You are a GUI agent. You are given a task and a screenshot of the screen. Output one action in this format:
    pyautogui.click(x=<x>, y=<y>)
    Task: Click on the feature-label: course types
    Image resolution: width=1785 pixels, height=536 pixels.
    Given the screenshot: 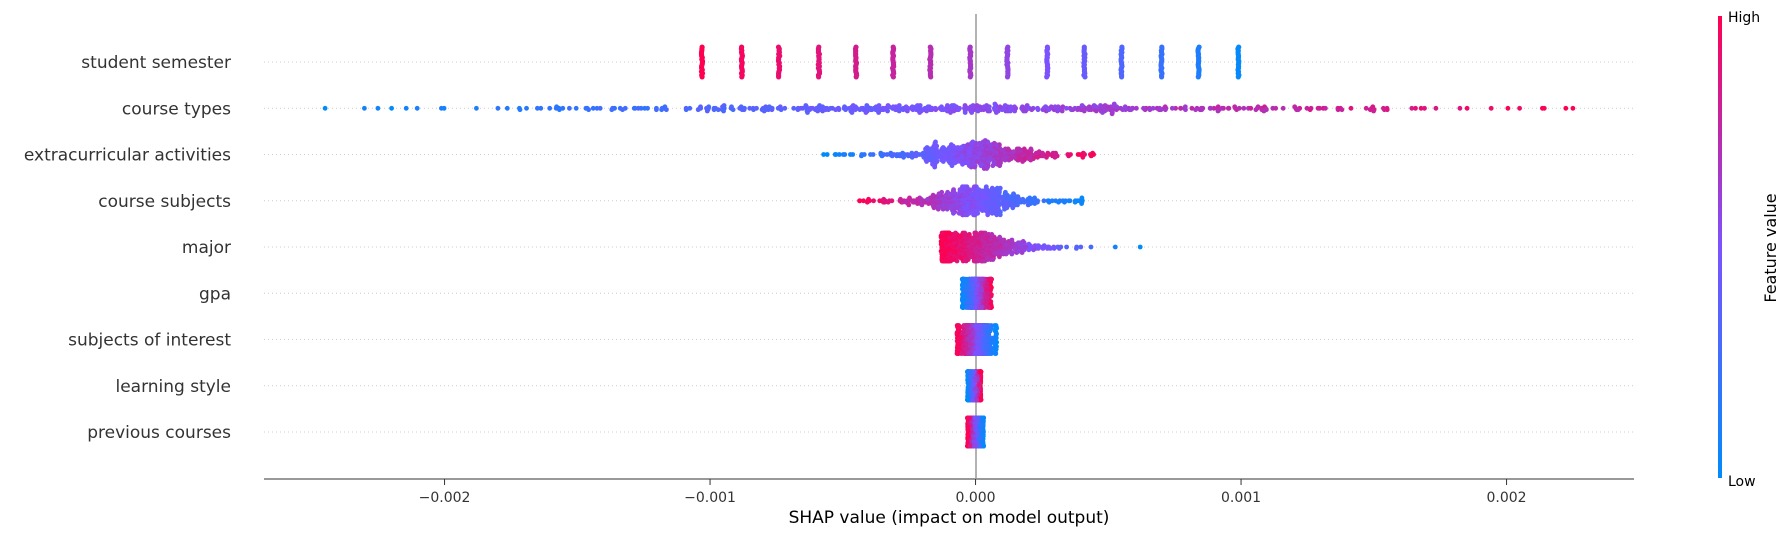 What is the action you would take?
    pyautogui.click(x=176, y=109)
    